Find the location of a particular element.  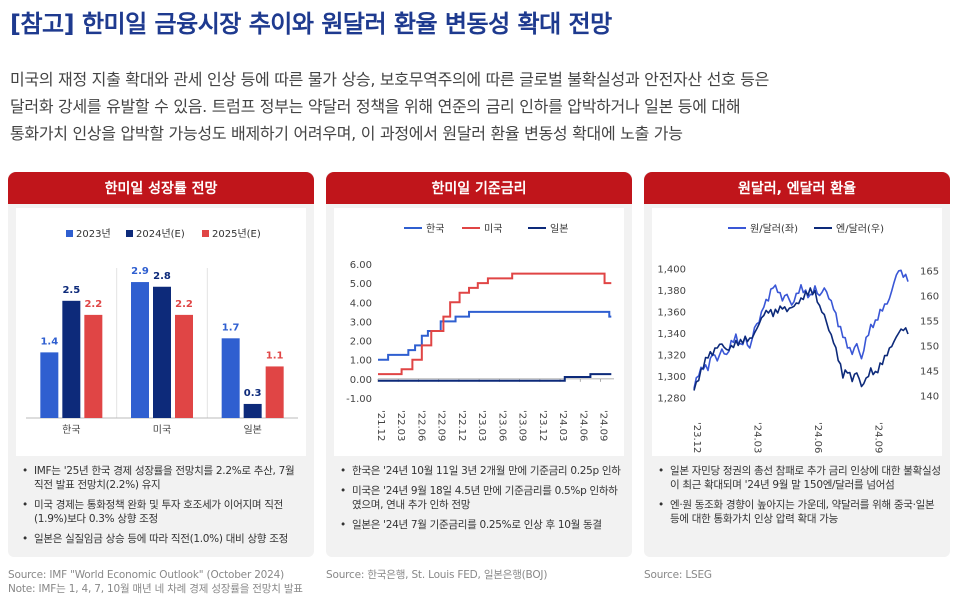

source-note-2: Source: 한국은행, St. Louis FED, 일본은행(BOJ) is located at coordinates (436, 575).